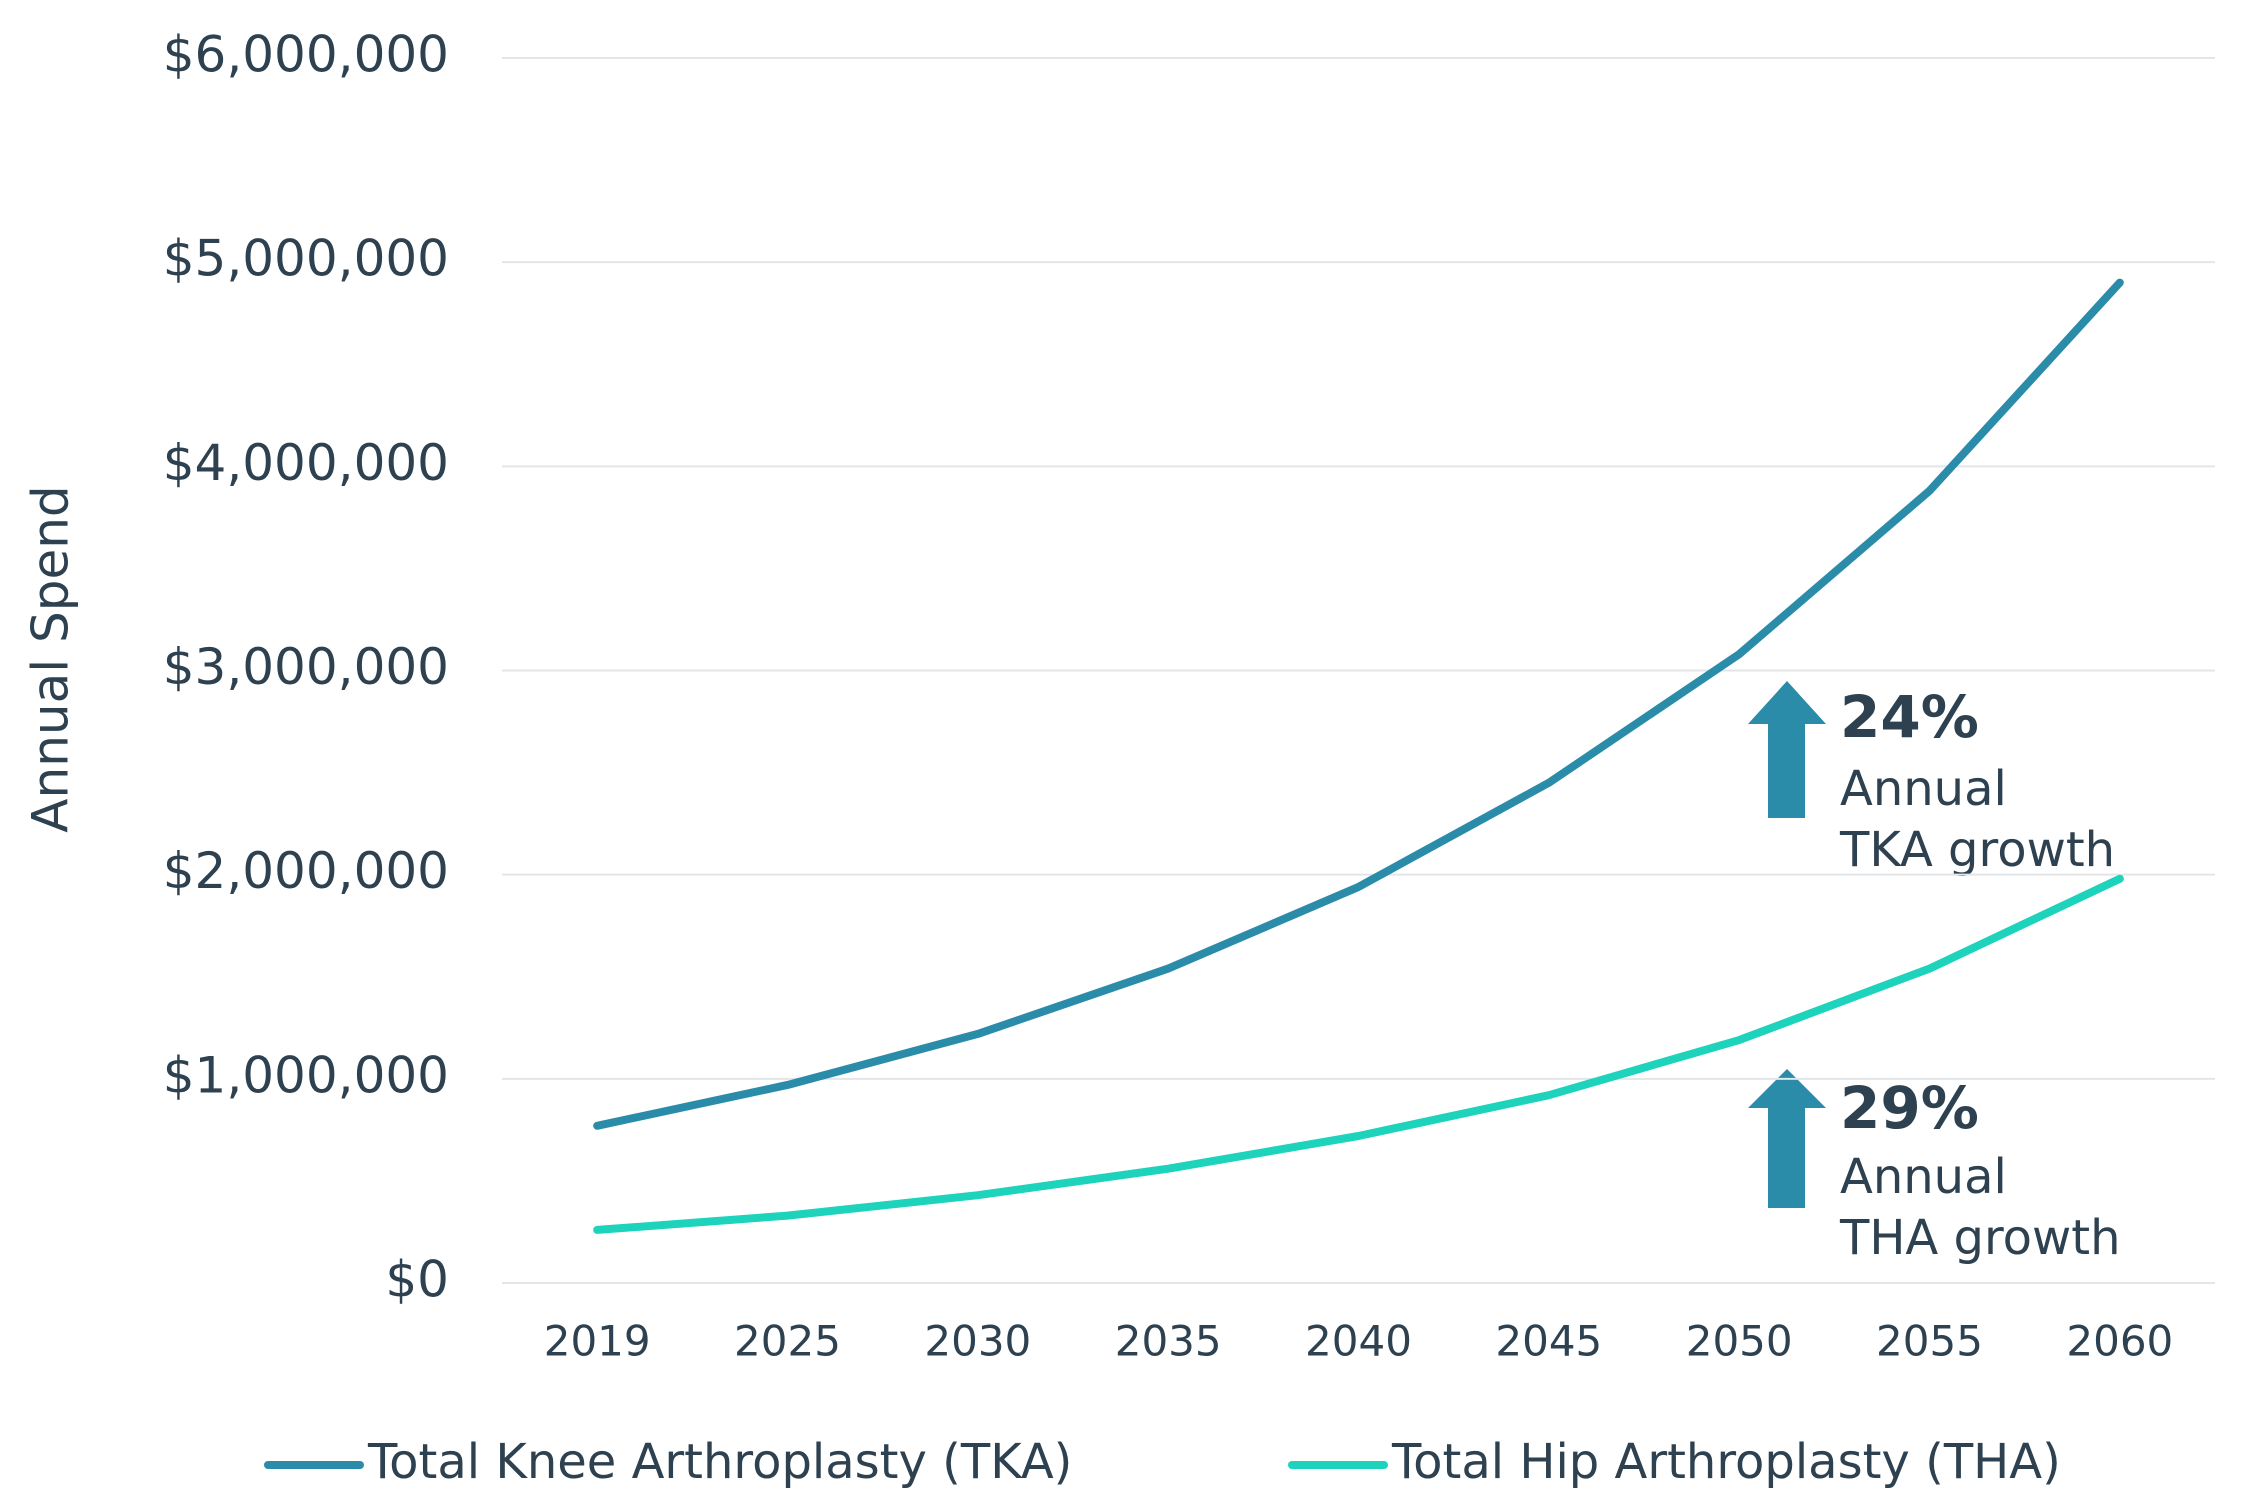 The width and height of the screenshot is (2241, 1503). Describe the element at coordinates (1787, 944) in the screenshot. I see `annotation-arrow` at that location.